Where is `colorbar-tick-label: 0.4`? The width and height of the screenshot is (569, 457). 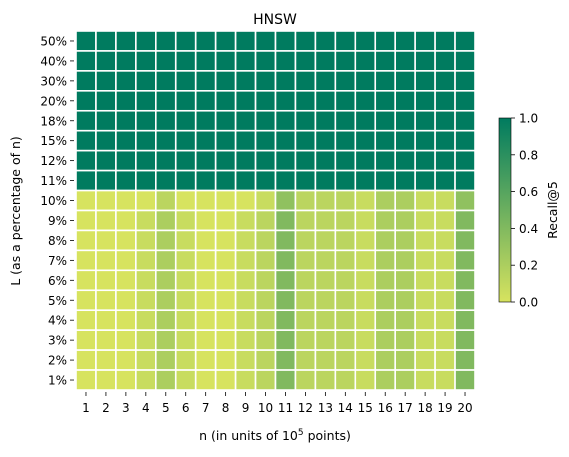
colorbar-tick-label: 0.4 is located at coordinates (528, 229).